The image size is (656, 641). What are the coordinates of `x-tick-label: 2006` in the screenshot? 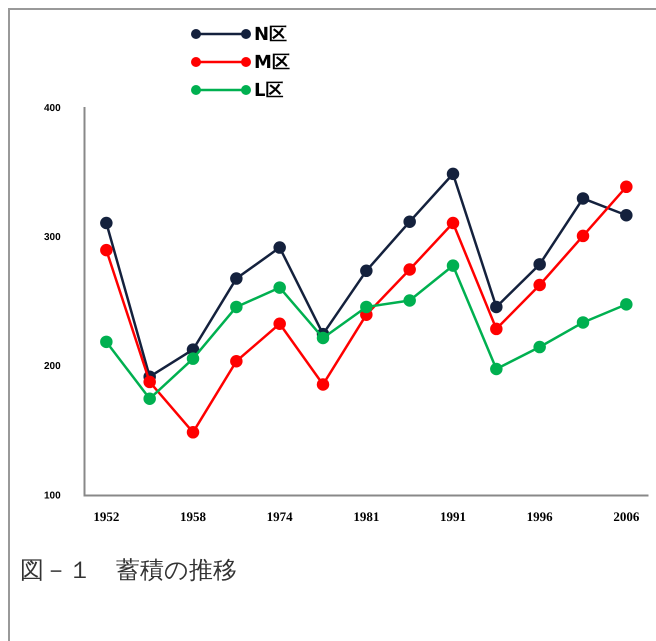 It's located at (626, 516).